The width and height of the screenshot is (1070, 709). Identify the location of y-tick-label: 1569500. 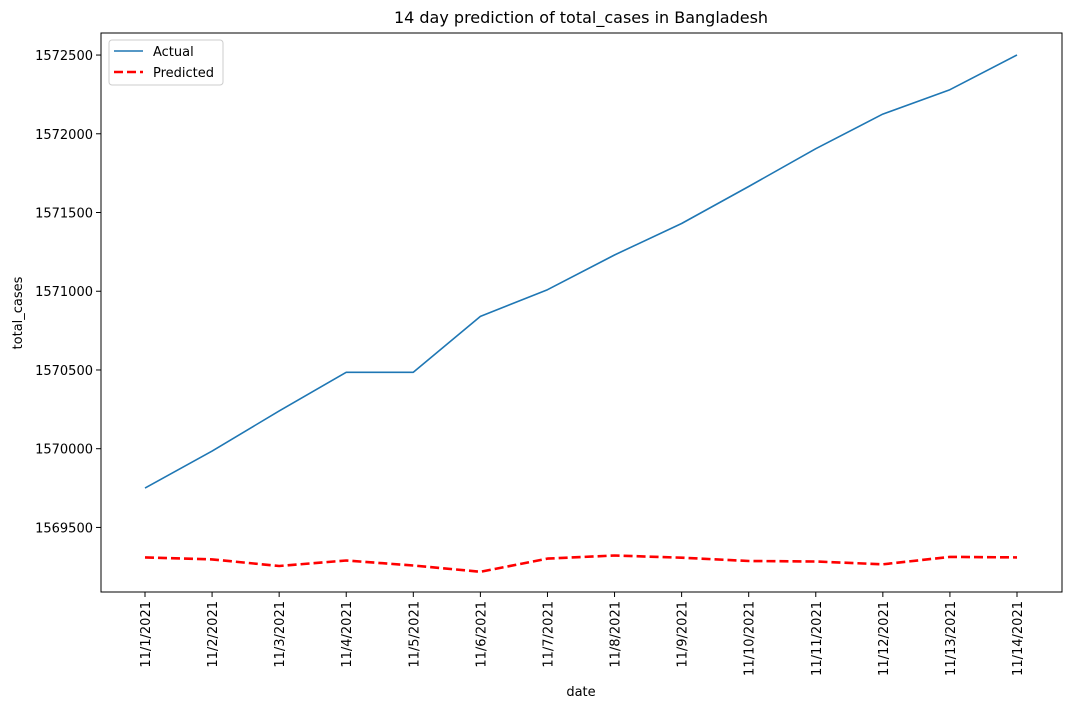
(64, 528).